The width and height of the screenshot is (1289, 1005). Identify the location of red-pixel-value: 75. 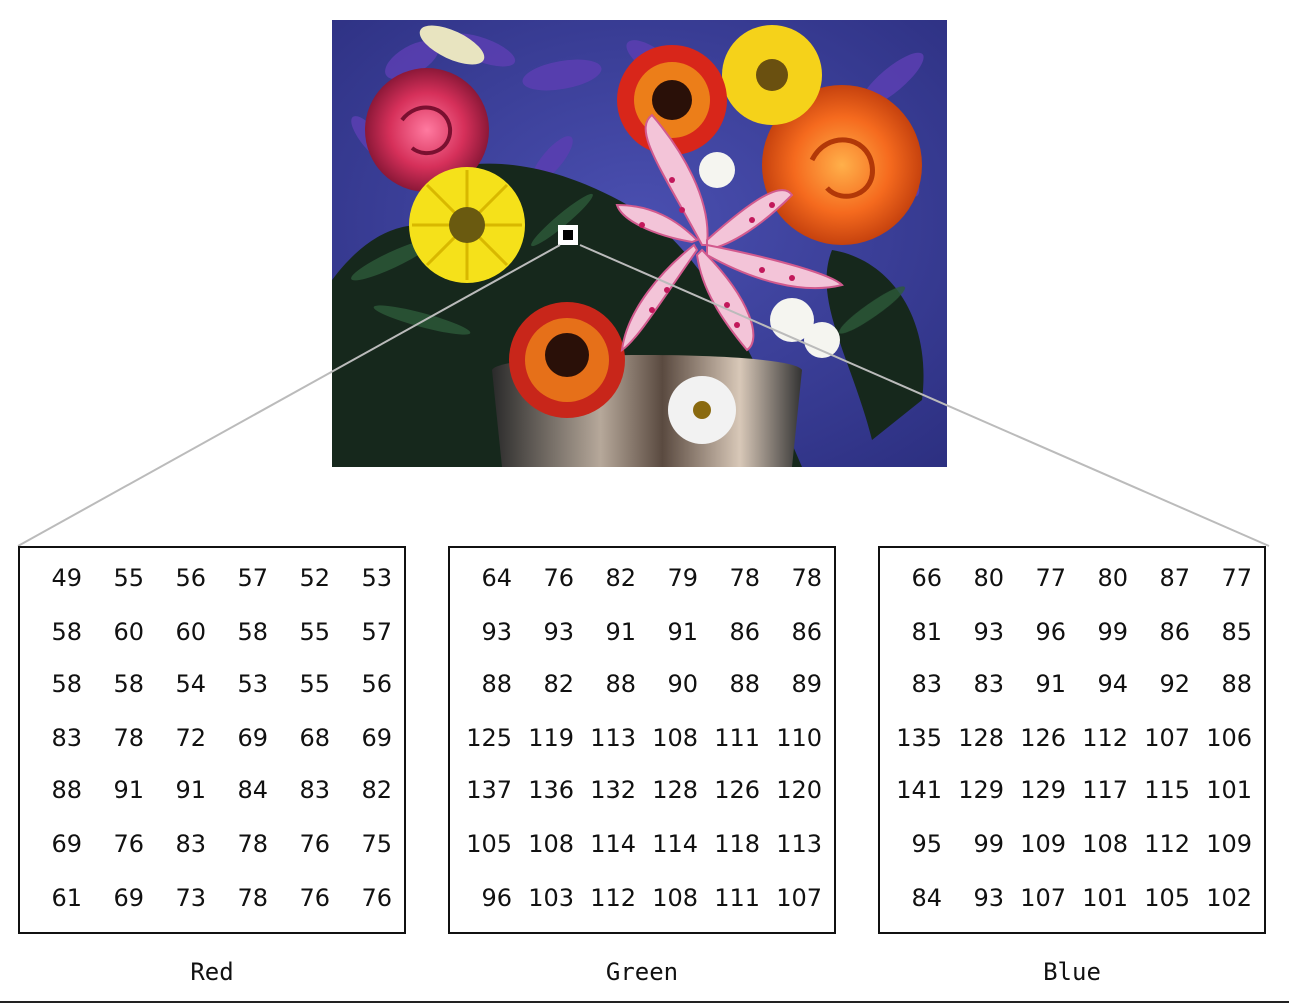
(376, 844).